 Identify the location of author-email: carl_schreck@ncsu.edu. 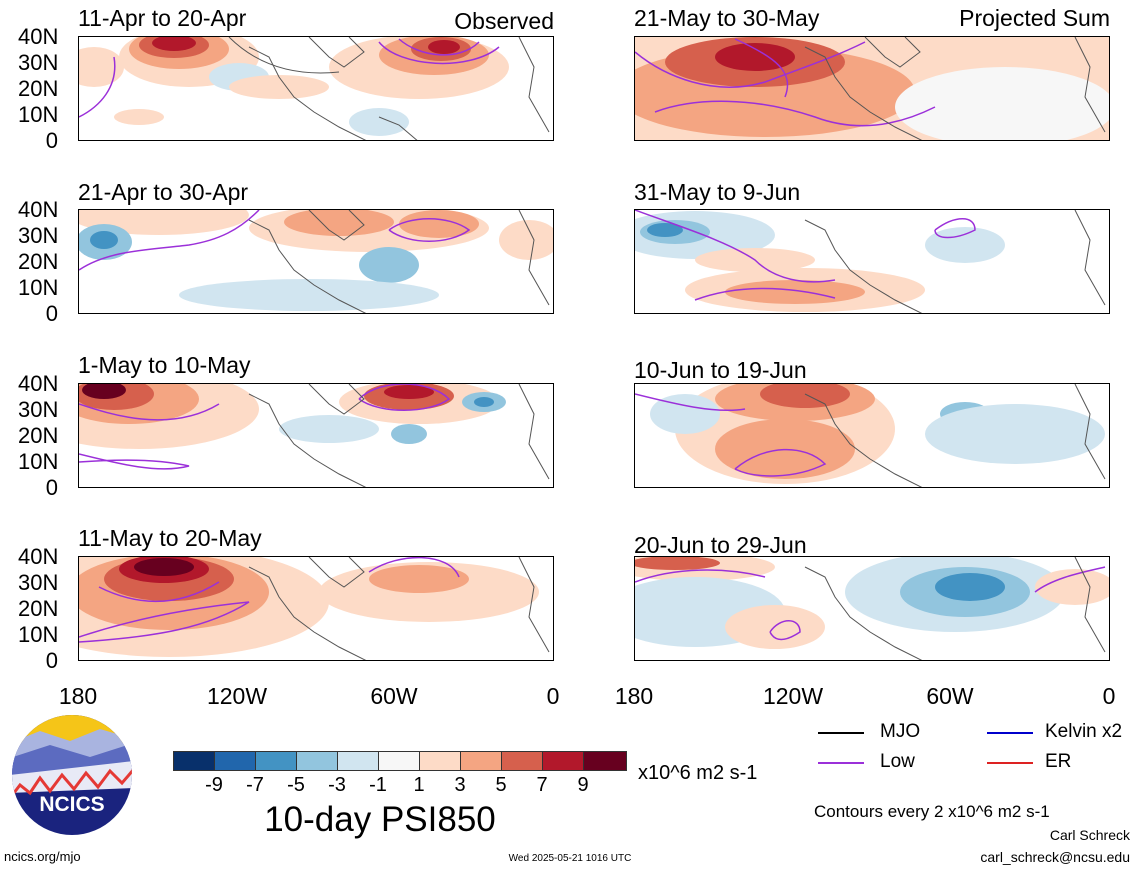
(1055, 857).